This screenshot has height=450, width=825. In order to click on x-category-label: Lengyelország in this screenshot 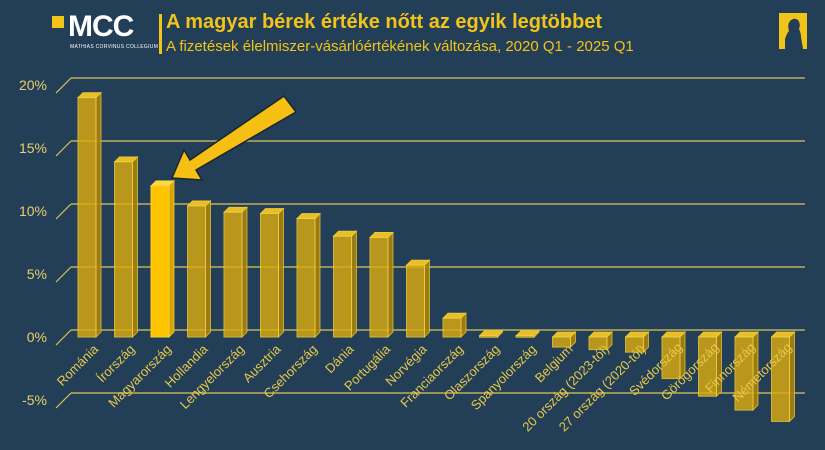, I will do `click(212, 377)`.